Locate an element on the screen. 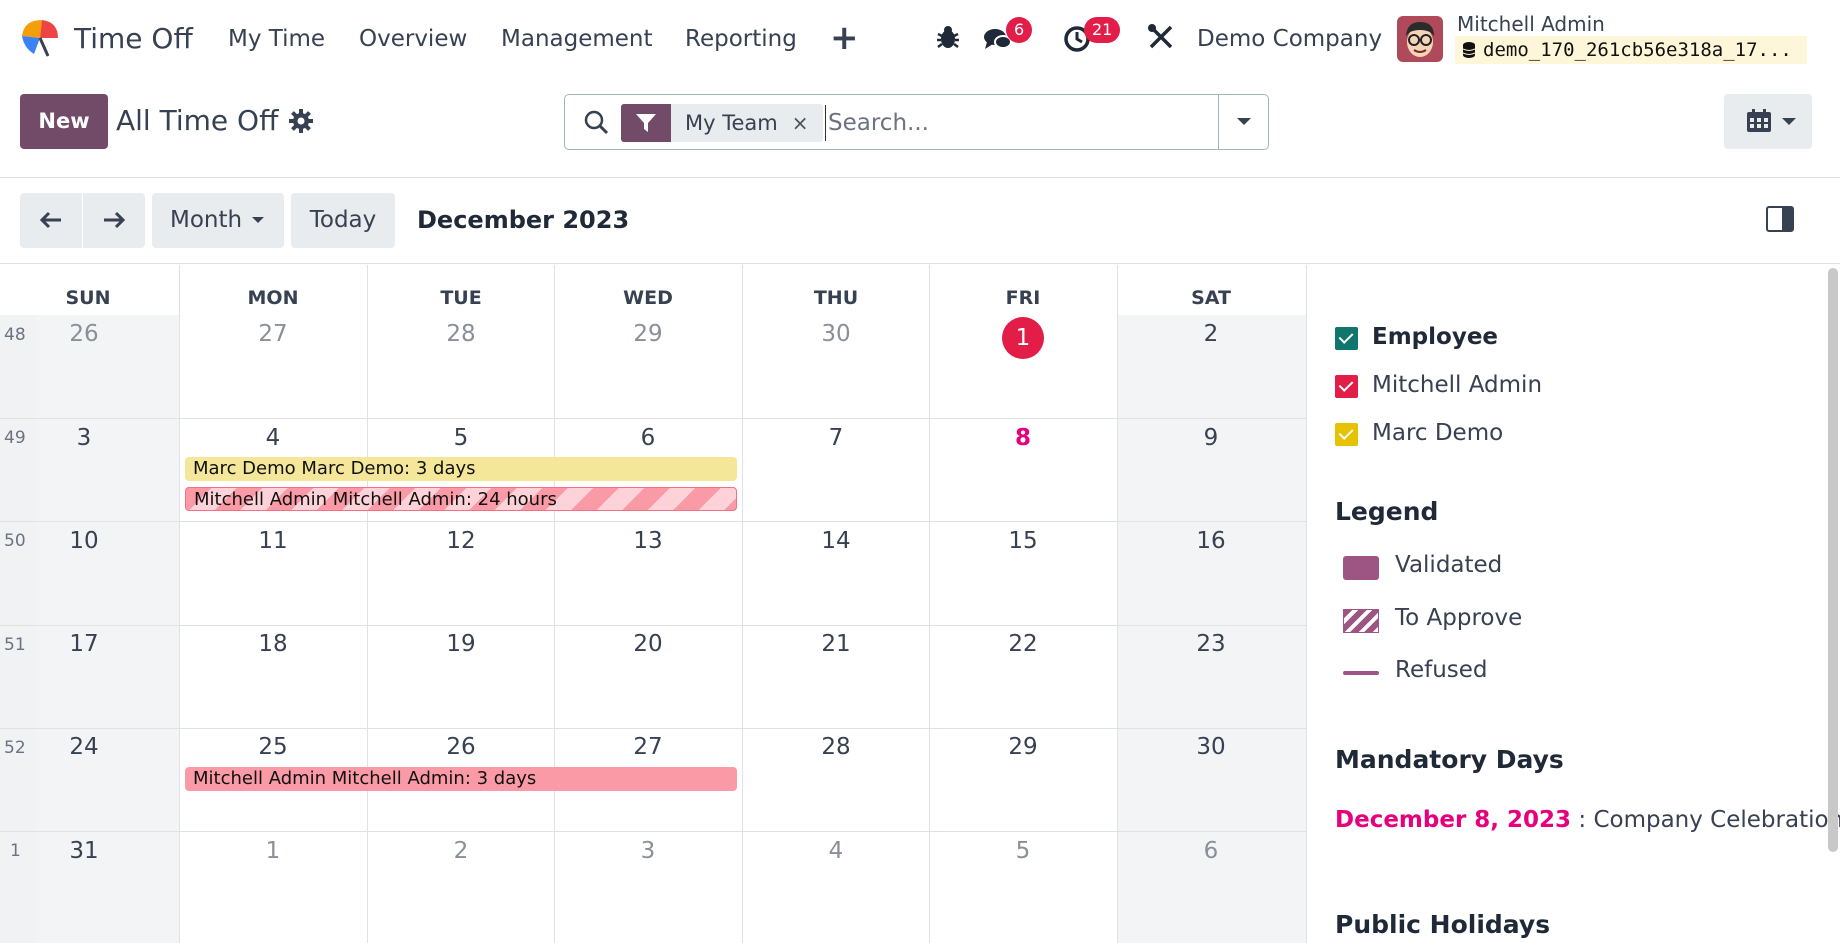  facet-remove-icon: × is located at coordinates (800, 123).